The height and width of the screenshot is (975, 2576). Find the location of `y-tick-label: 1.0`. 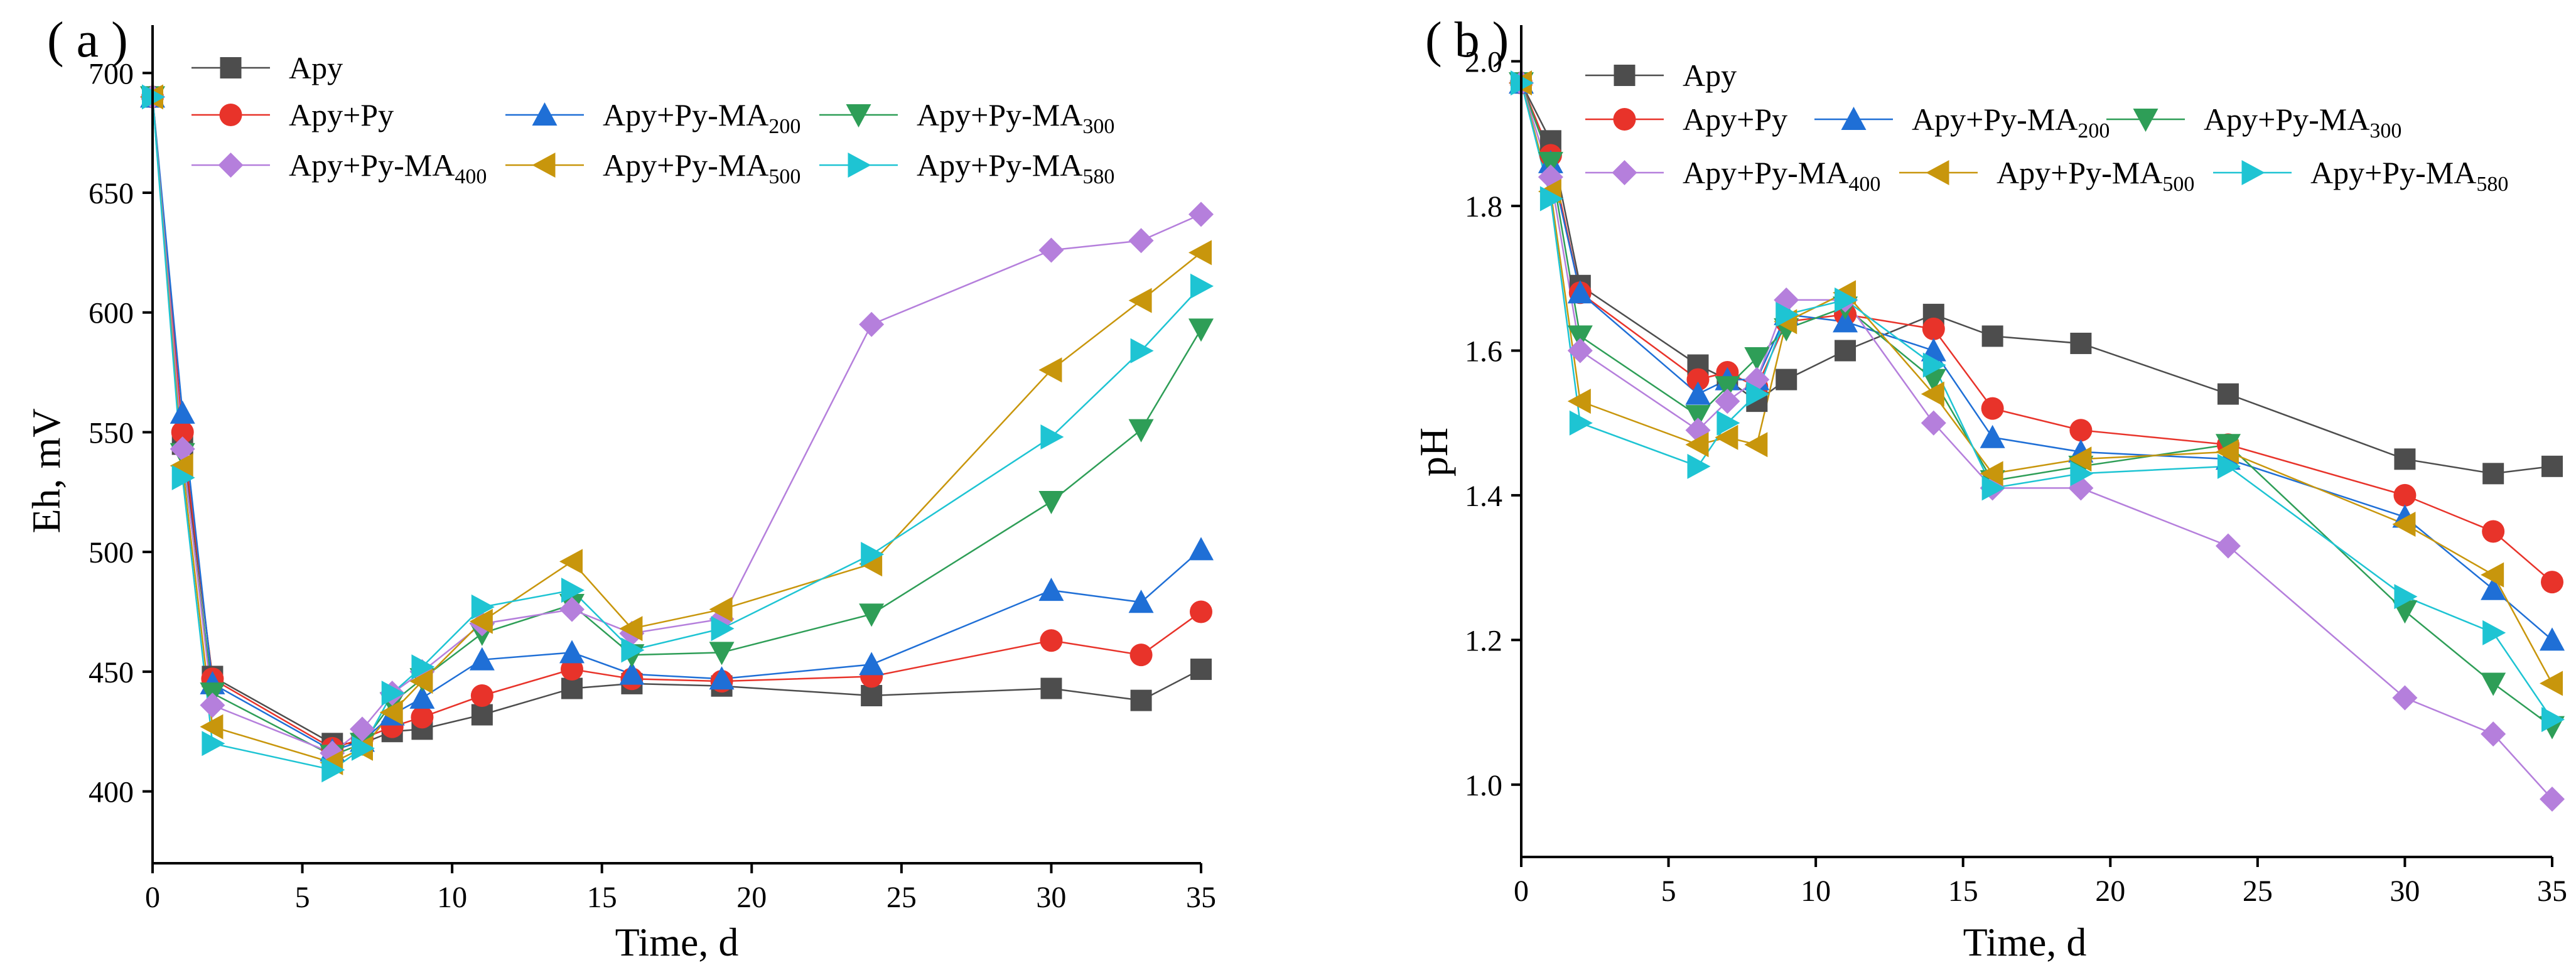

y-tick-label: 1.0 is located at coordinates (1483, 785).